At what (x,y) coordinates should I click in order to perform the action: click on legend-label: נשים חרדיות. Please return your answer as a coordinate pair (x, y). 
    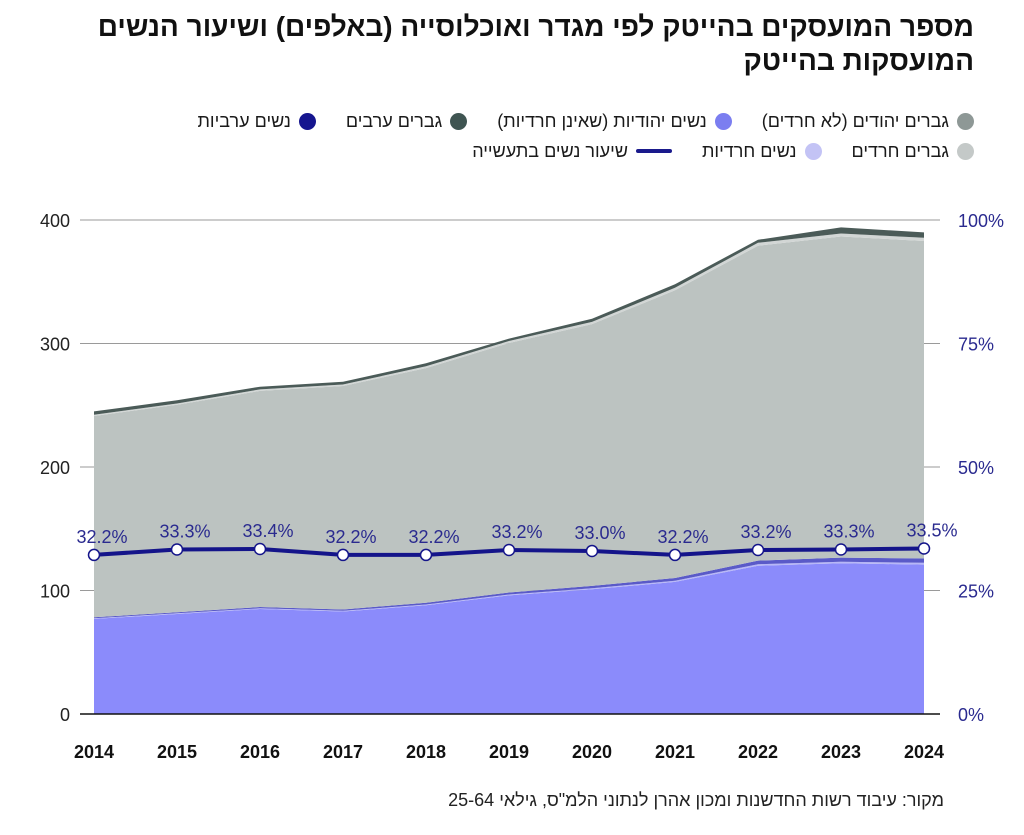
    Looking at the image, I should click on (749, 150).